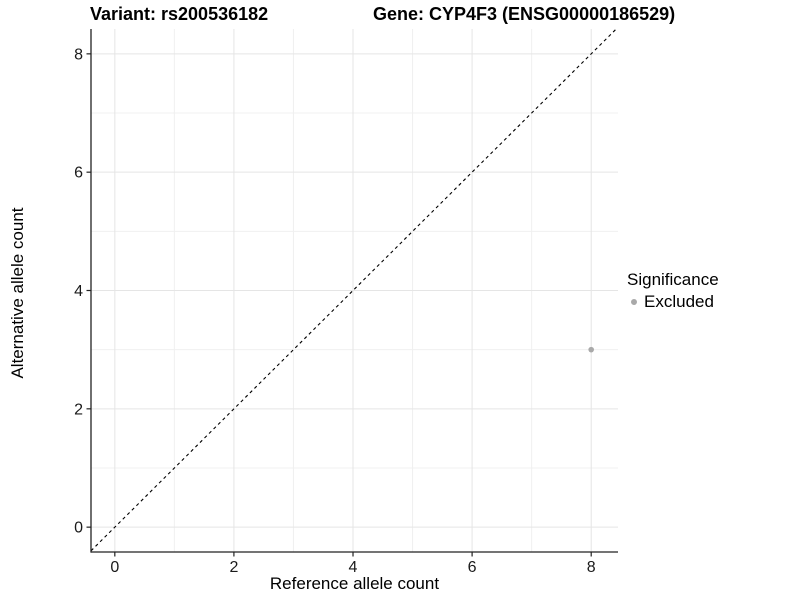  What do you see at coordinates (78, 173) in the screenshot?
I see `y-tick-label: 6` at bounding box center [78, 173].